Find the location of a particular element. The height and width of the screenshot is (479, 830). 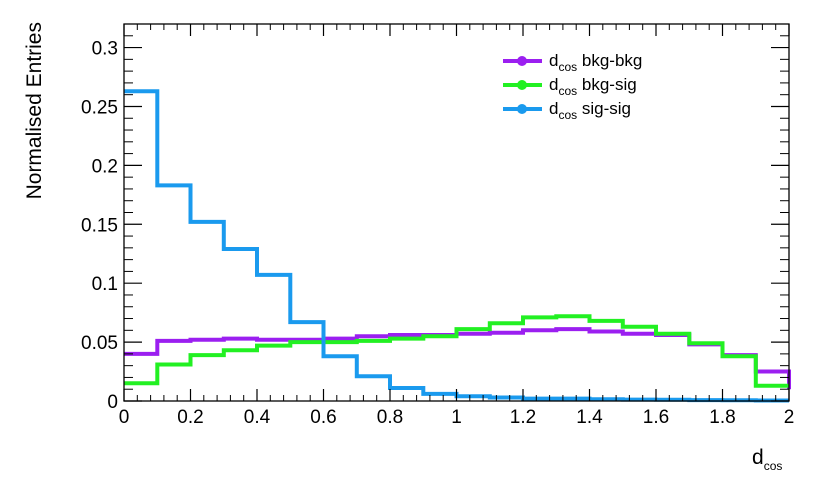

x-axis-title-main: d is located at coordinates (758, 457).